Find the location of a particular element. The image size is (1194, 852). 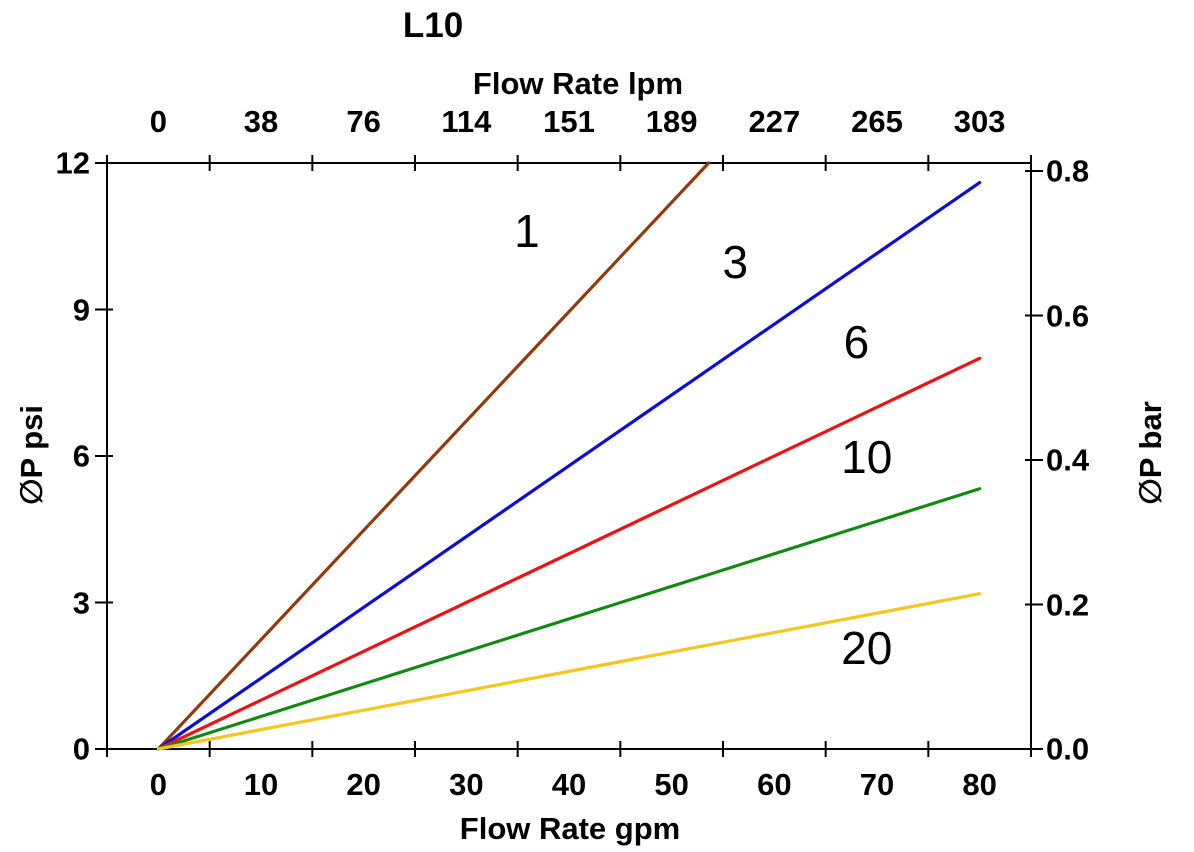

top-axis-tick-303: 303 is located at coordinates (979, 121).